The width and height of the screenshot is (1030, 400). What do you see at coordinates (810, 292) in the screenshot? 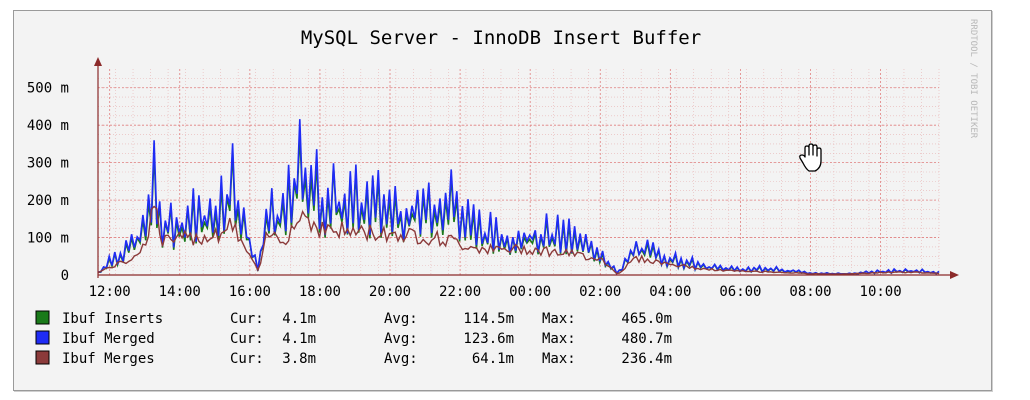
I see `x-tick-label: 08:00` at bounding box center [810, 292].